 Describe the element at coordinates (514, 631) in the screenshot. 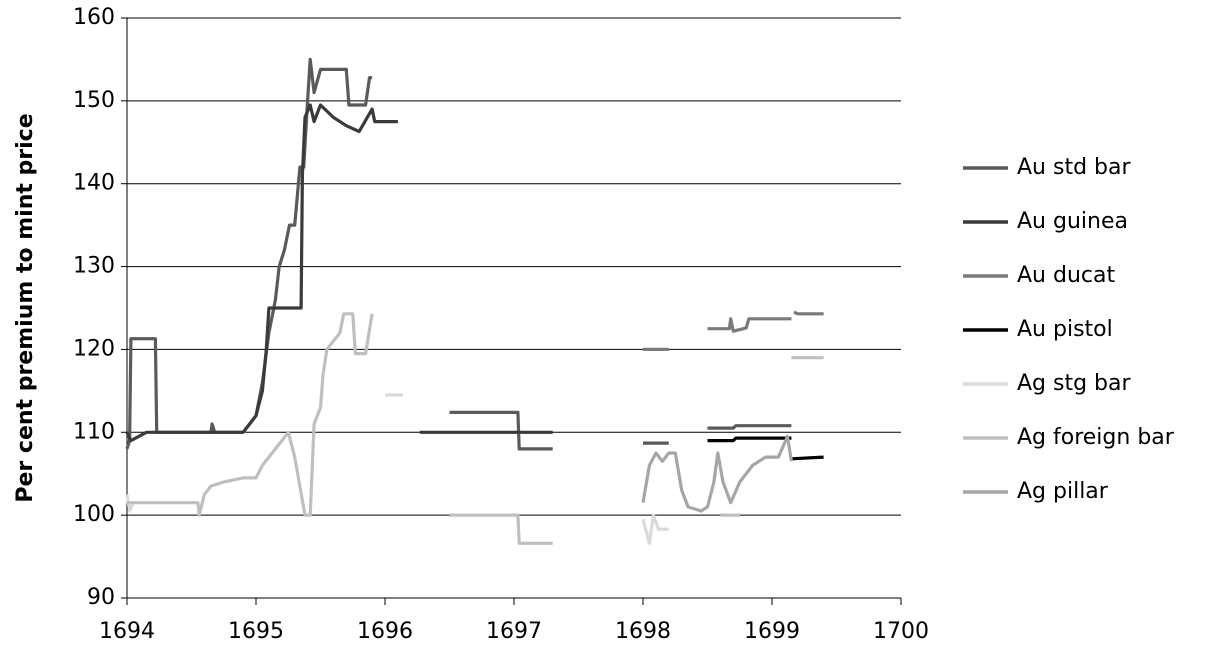

I see `x-tick-label: 1697` at that location.